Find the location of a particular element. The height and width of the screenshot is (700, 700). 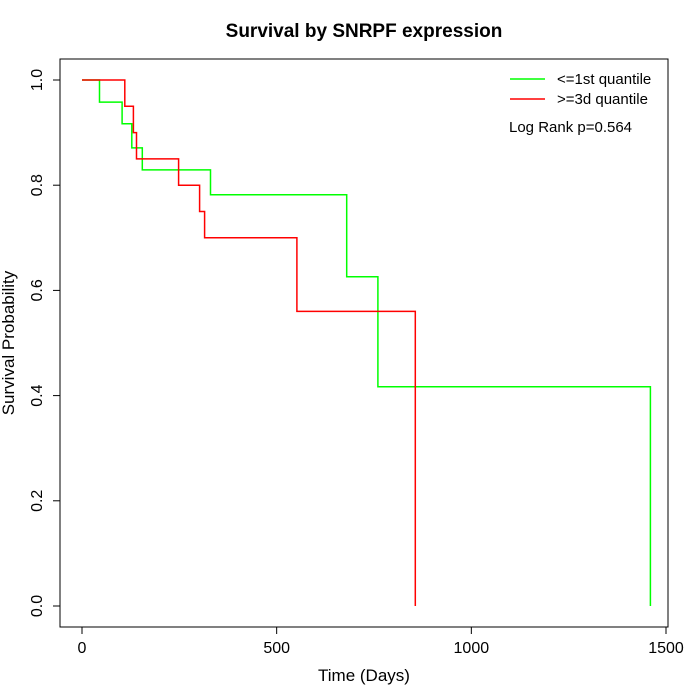

x-axis-label: Time (Days) is located at coordinates (364, 675).